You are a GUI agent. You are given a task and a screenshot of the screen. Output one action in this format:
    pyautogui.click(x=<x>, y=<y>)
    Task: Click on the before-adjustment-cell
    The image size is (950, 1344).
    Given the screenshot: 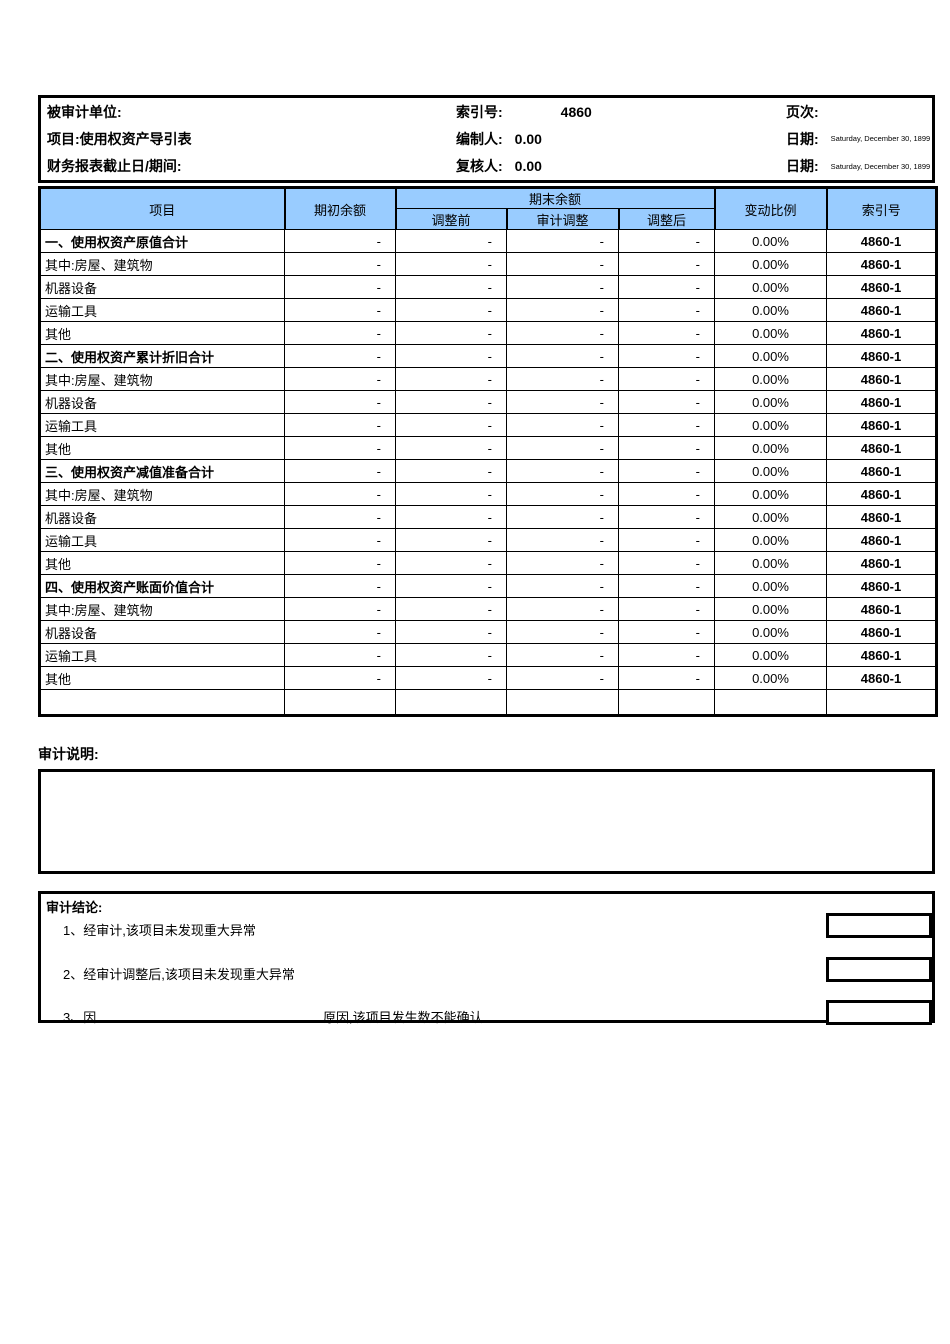 What is the action you would take?
    pyautogui.click(x=451, y=702)
    